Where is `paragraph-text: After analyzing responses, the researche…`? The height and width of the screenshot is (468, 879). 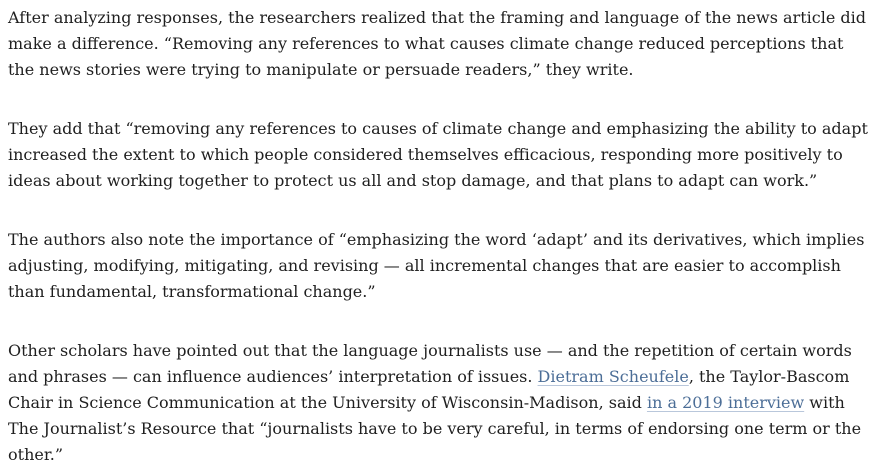 paragraph-text: After analyzing responses, the researche… is located at coordinates (437, 43).